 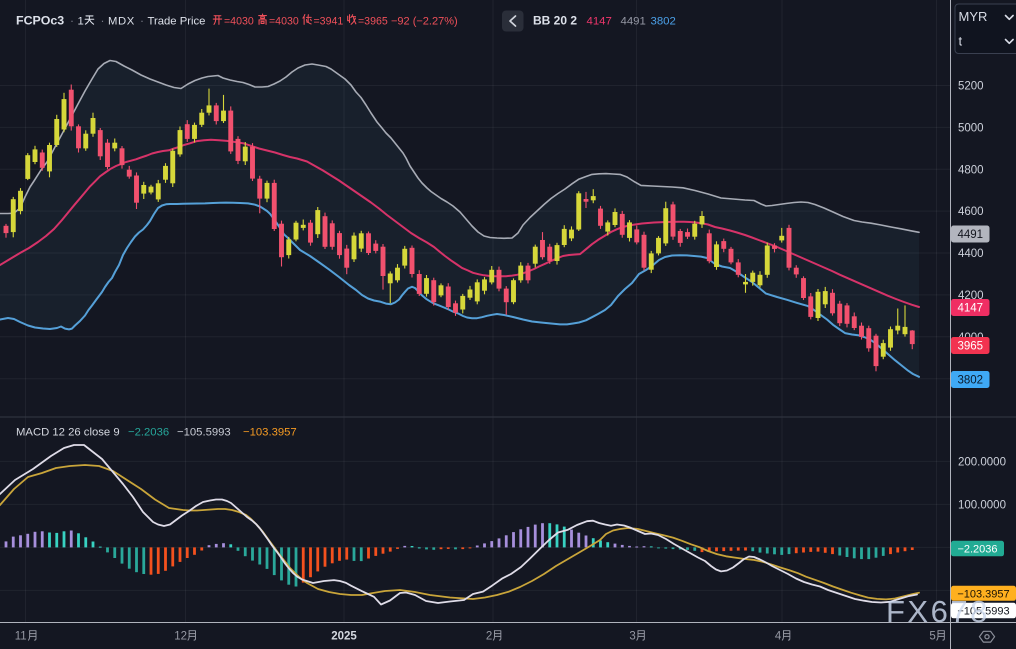 I want to click on svg-text: 4800, so click(x=971, y=170).